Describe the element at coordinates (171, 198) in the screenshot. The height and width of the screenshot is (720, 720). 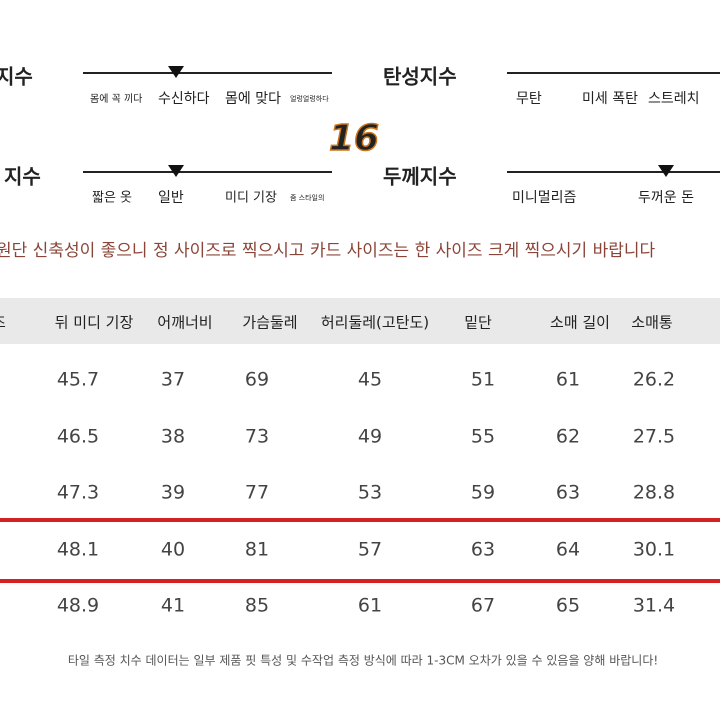
I see `index-label: 일반` at that location.